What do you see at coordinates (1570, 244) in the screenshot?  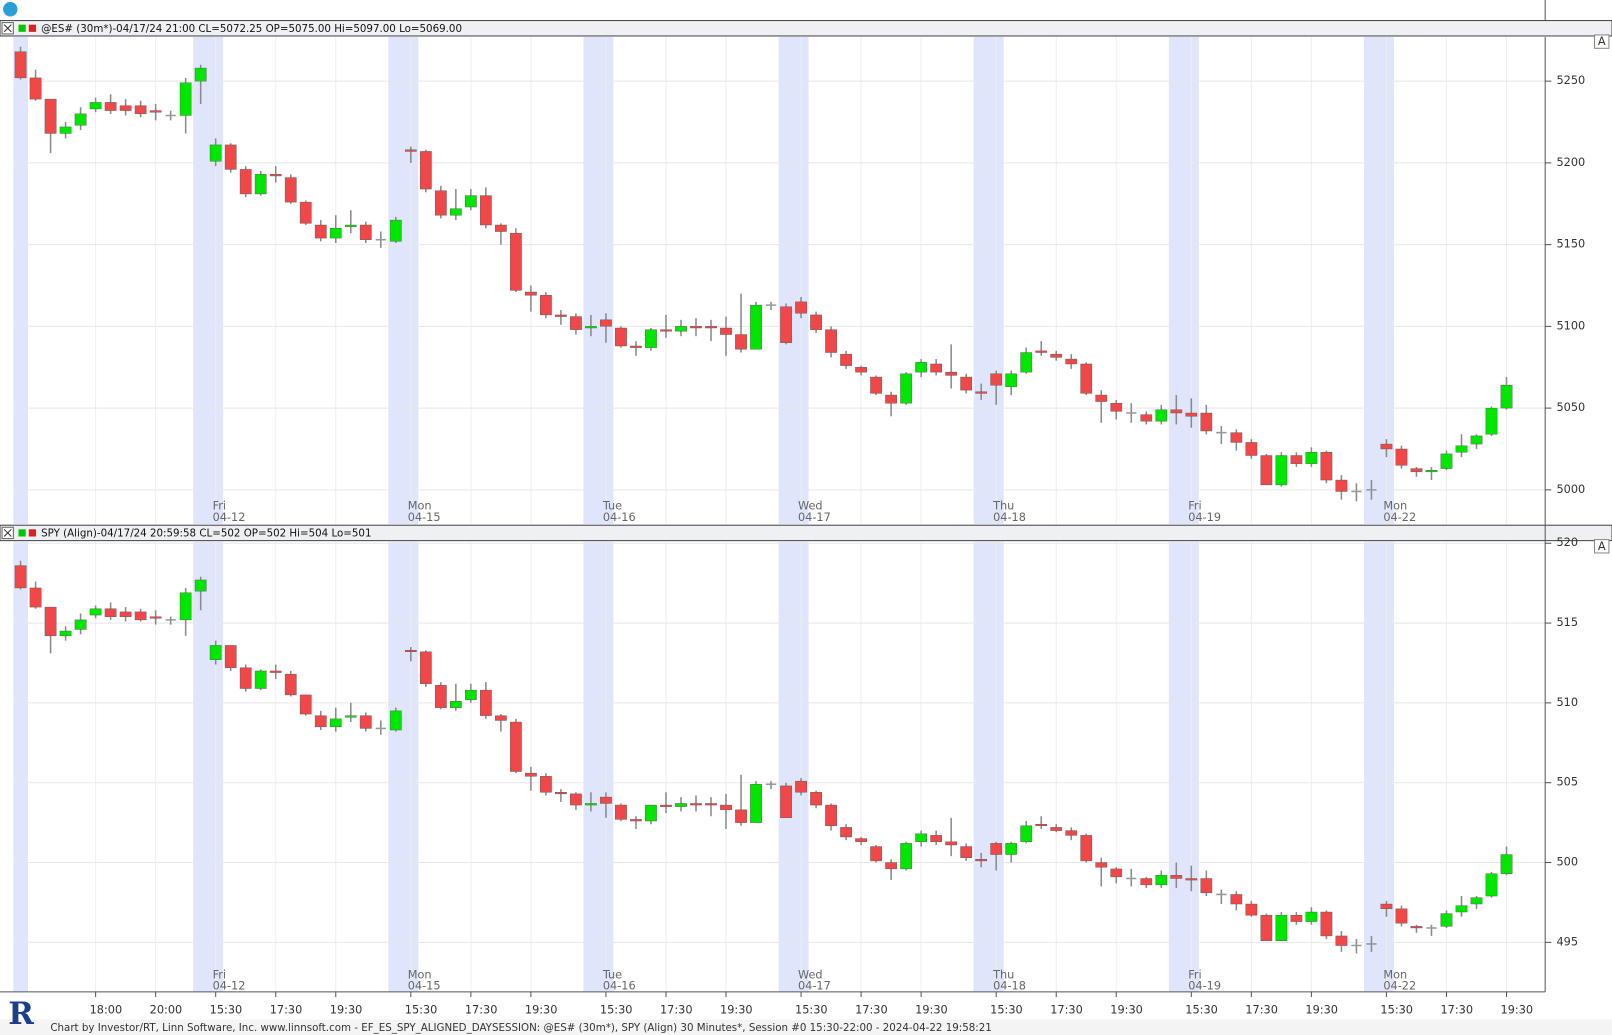 I see `y-tick-label: 5150` at bounding box center [1570, 244].